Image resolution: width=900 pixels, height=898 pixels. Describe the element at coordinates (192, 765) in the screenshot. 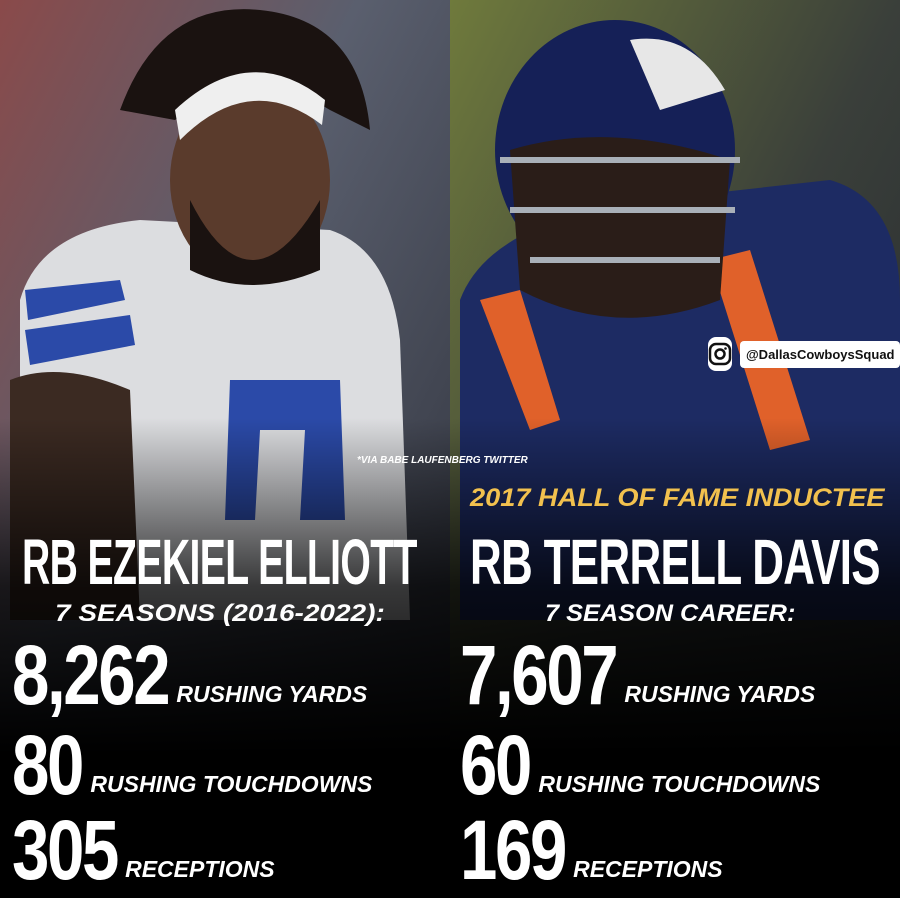

I see `stat-row: 80 RUSHING TOUCHDOWNS` at that location.